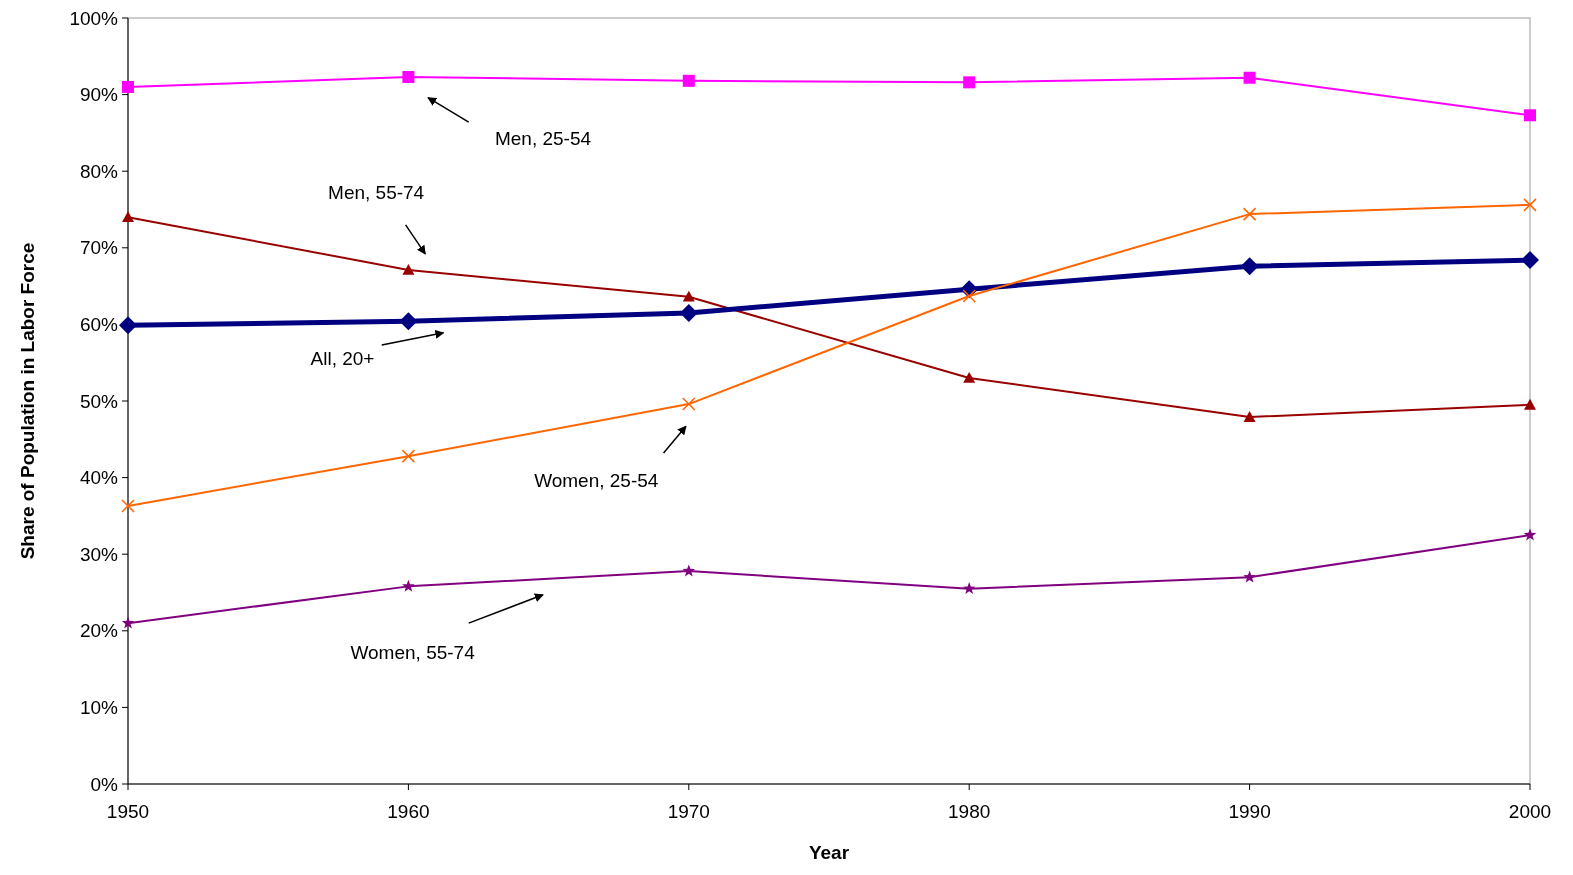 This screenshot has height=875, width=1573. Describe the element at coordinates (1249, 811) in the screenshot. I see `x-tick-label: 1990` at that location.